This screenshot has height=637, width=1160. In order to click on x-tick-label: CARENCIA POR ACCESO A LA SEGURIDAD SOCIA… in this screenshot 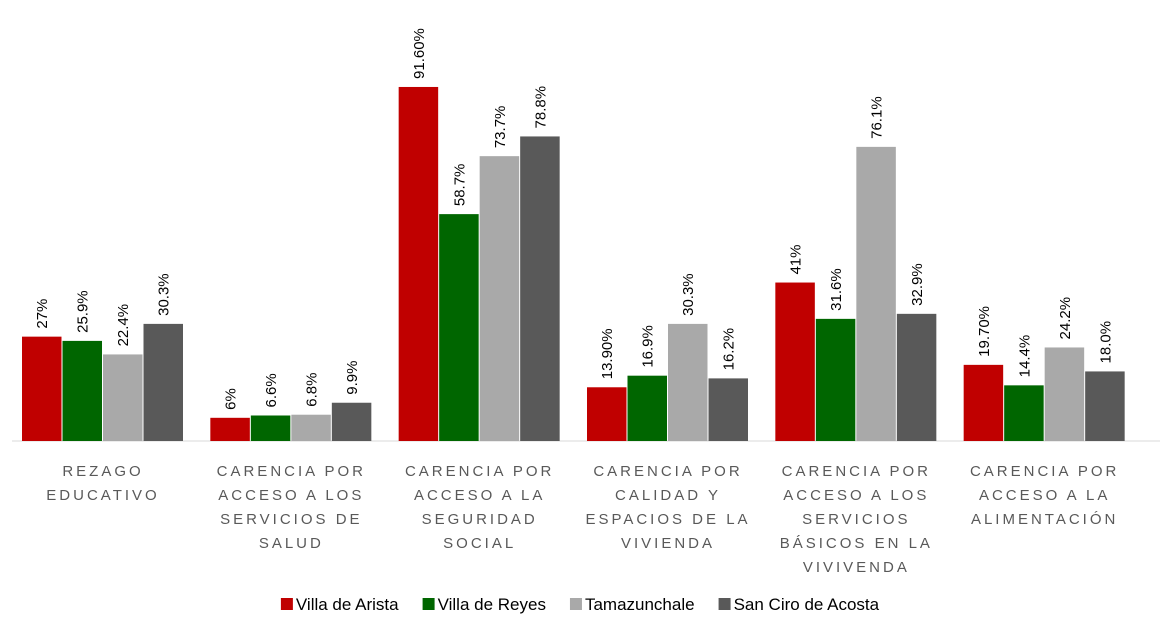, I will do `click(479, 507)`.